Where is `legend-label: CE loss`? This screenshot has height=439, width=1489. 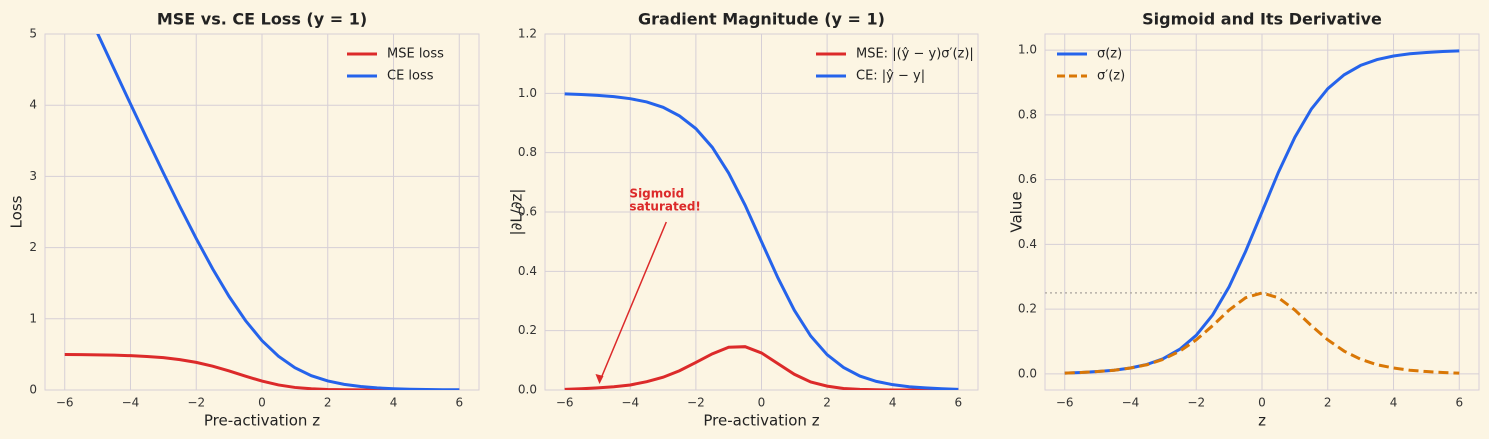 legend-label: CE loss is located at coordinates (410, 76).